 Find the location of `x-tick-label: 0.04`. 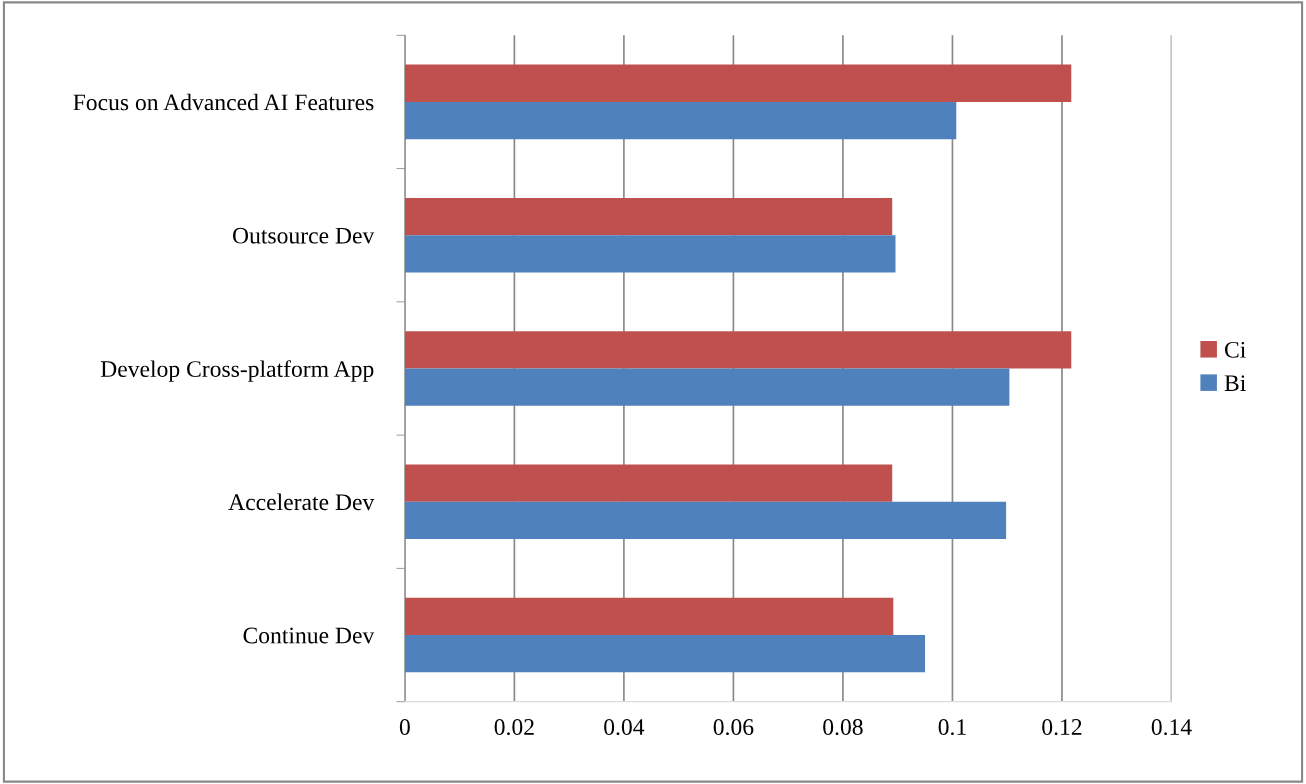

x-tick-label: 0.04 is located at coordinates (624, 727).